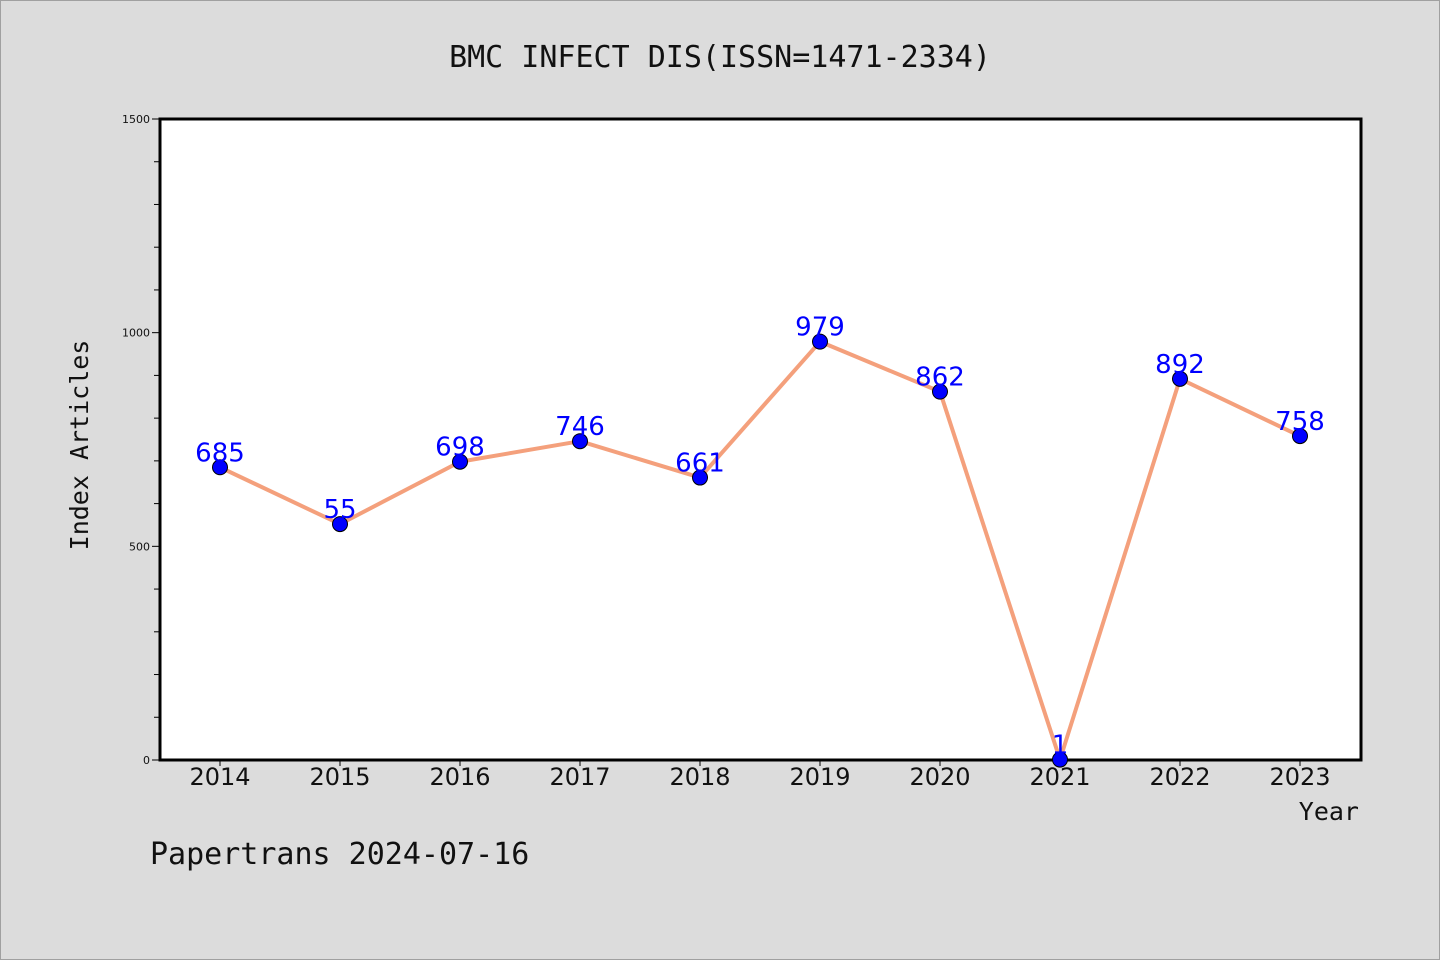  I want to click on x-tick-label: 2016, so click(459, 777).